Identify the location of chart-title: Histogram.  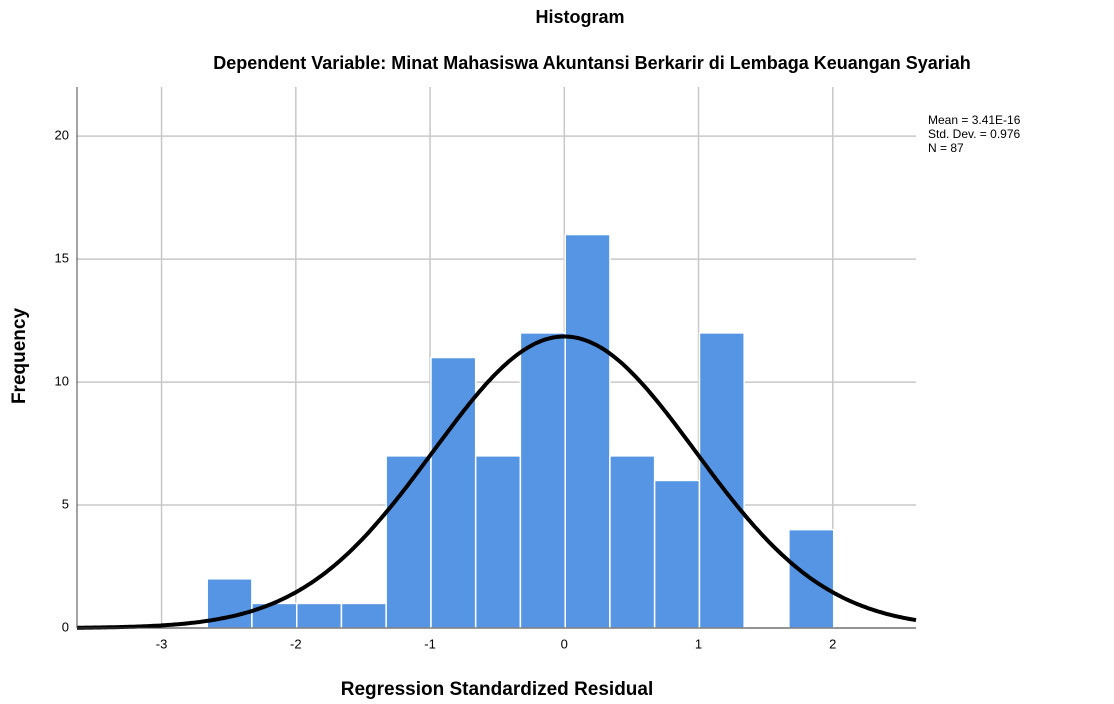
(579, 17).